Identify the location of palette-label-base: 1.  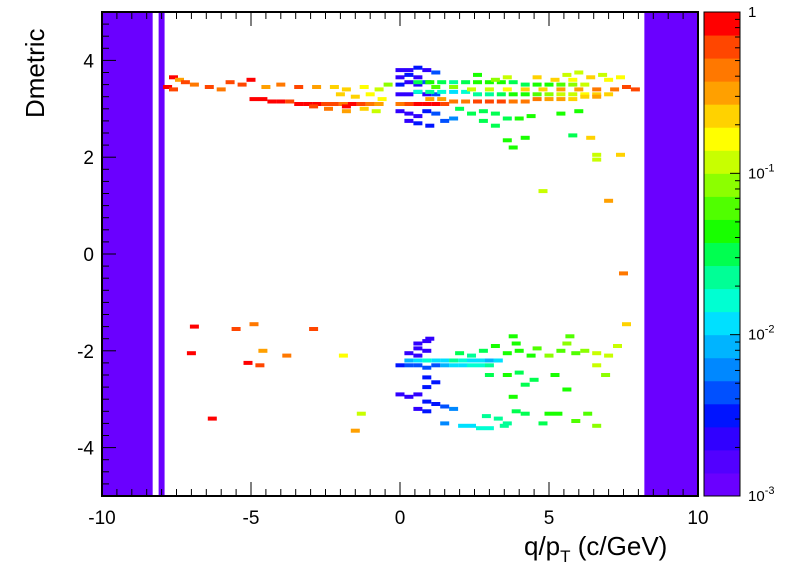
(752, 12).